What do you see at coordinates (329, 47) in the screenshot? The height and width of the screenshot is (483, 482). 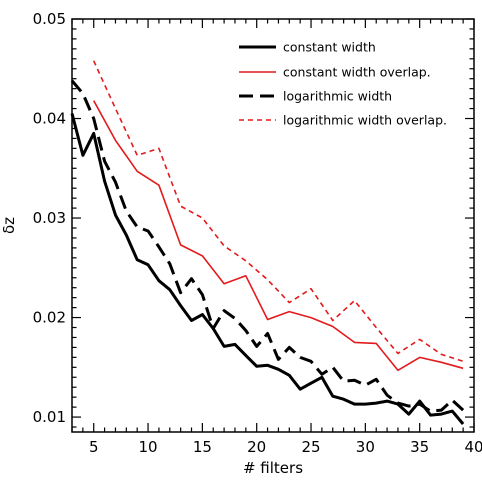 I see `legend-label-1: constant width` at bounding box center [329, 47].